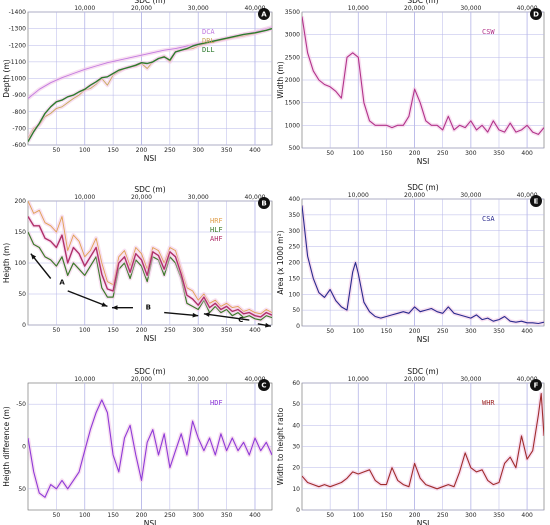  Describe the element at coordinates (499, 153) in the screenshot. I see `x-tick-label: 350` at that location.